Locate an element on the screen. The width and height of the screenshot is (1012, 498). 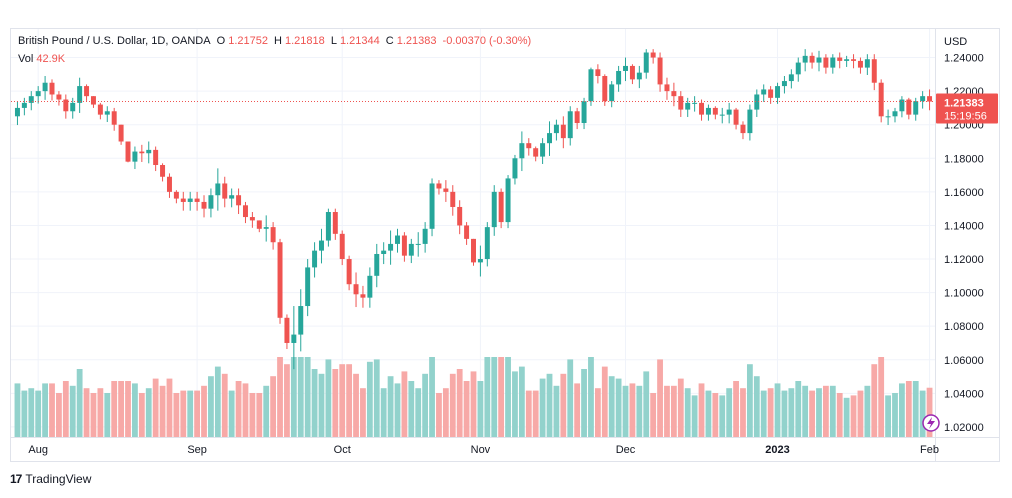
lightning-badge-icon is located at coordinates (931, 423).